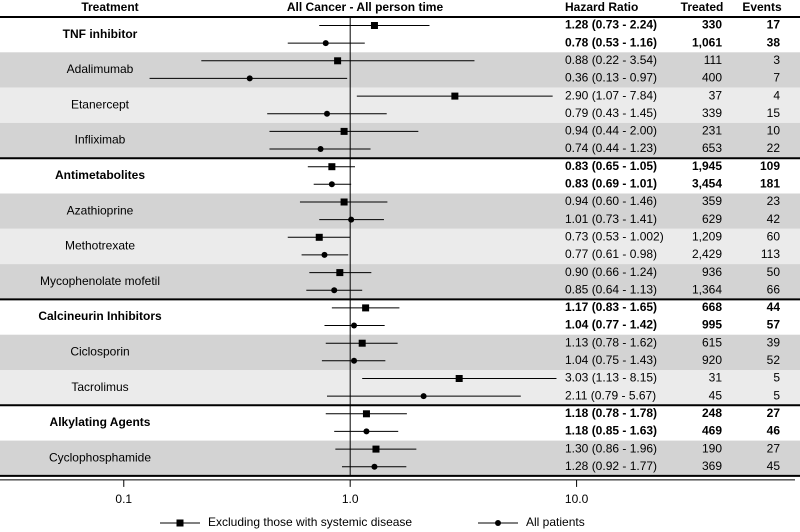  Describe the element at coordinates (712, 25) in the screenshot. I see `treated-count: 330` at that location.